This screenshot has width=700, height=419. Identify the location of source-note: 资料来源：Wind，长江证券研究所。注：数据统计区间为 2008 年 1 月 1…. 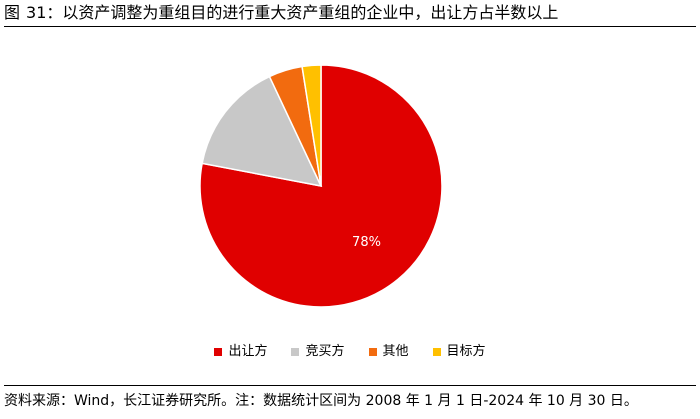
(321, 401).